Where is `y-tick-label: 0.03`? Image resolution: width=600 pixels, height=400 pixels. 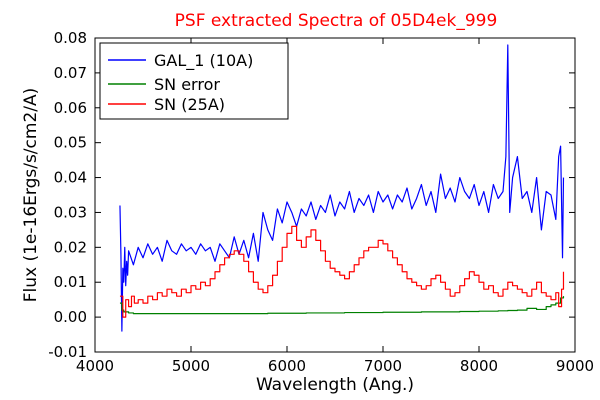
y-tick-label: 0.03 is located at coordinates (70, 212).